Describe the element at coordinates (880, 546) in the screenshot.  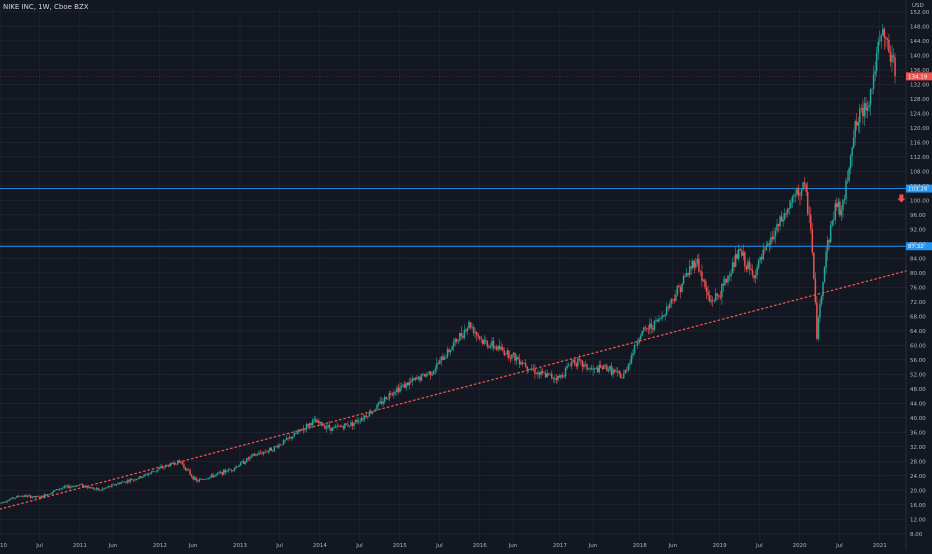
I see `x-tick-label: 2021` at that location.